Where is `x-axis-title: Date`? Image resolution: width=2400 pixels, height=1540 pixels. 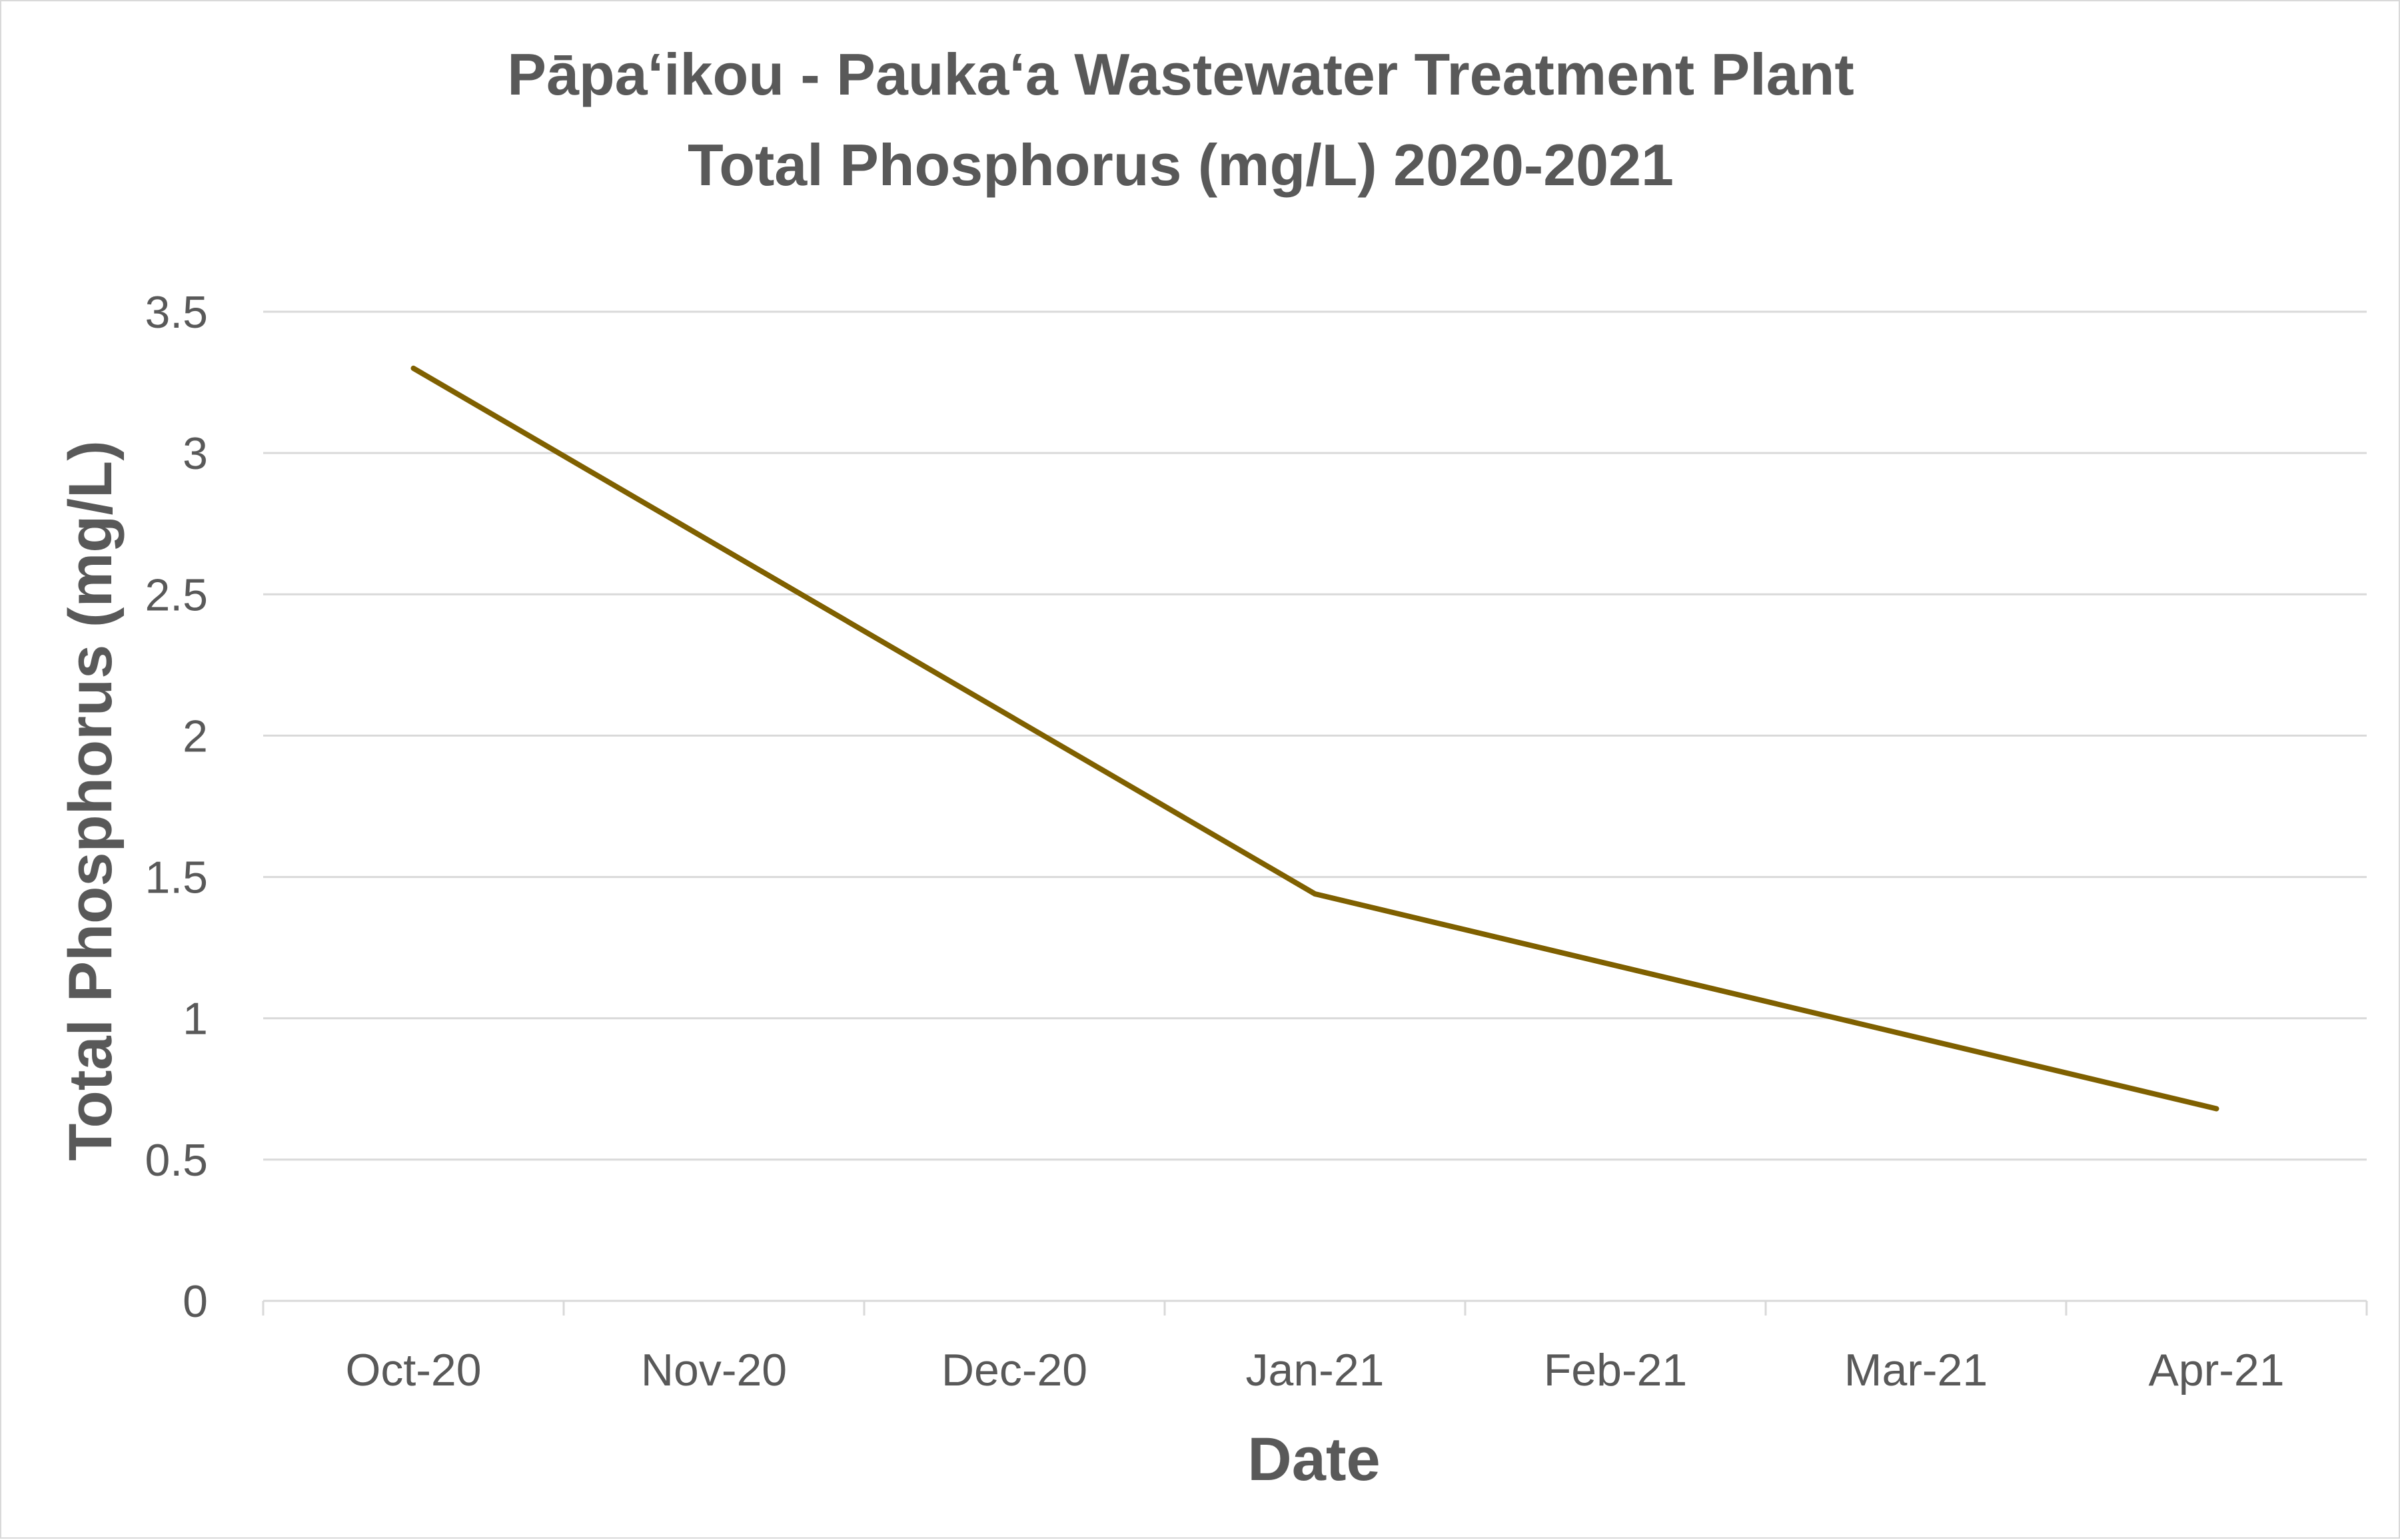
x-axis-title: Date is located at coordinates (1313, 1459).